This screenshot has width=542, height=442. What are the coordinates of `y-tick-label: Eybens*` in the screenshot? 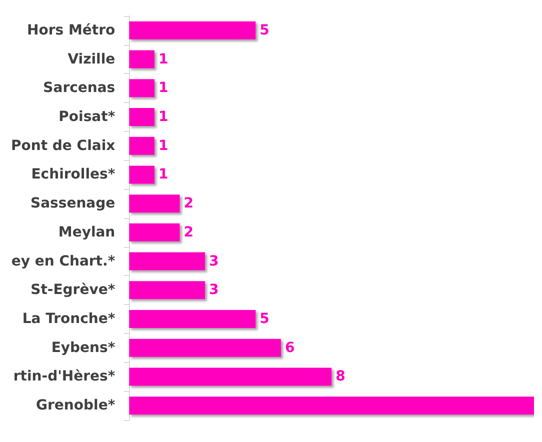 It's located at (83, 348).